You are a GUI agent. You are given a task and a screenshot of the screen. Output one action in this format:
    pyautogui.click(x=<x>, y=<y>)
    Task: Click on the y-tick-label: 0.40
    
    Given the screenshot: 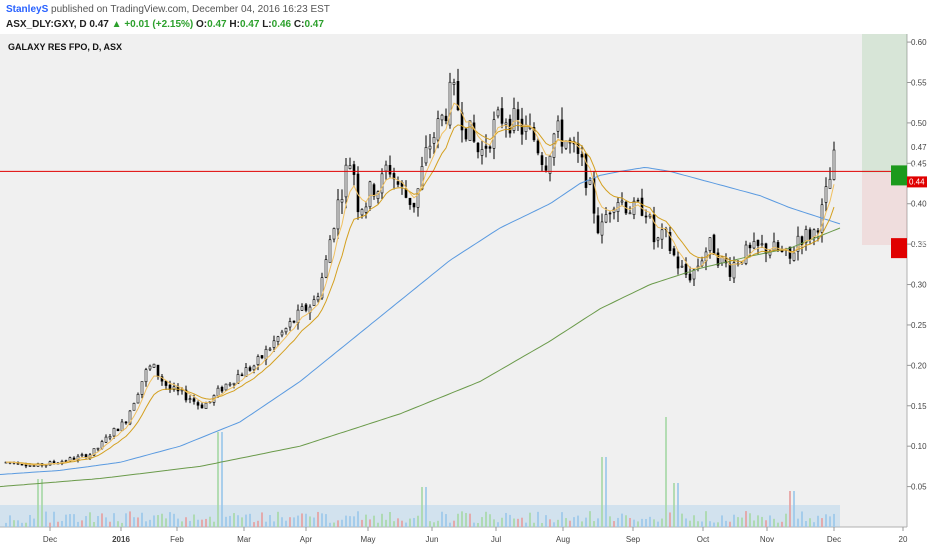 What is the action you would take?
    pyautogui.click(x=919, y=204)
    